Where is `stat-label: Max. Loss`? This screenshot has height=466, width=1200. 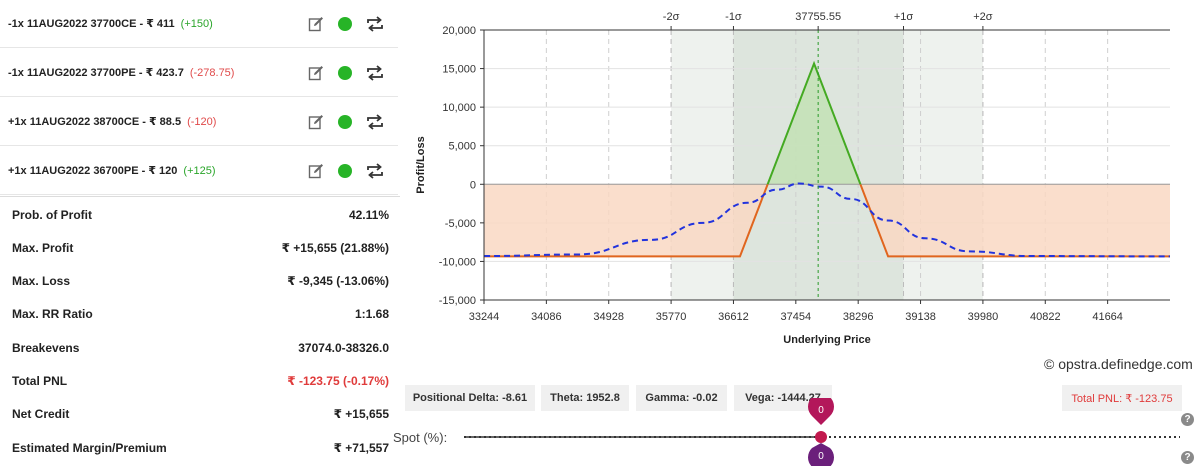
stat-label: Max. Loss is located at coordinates (41, 281).